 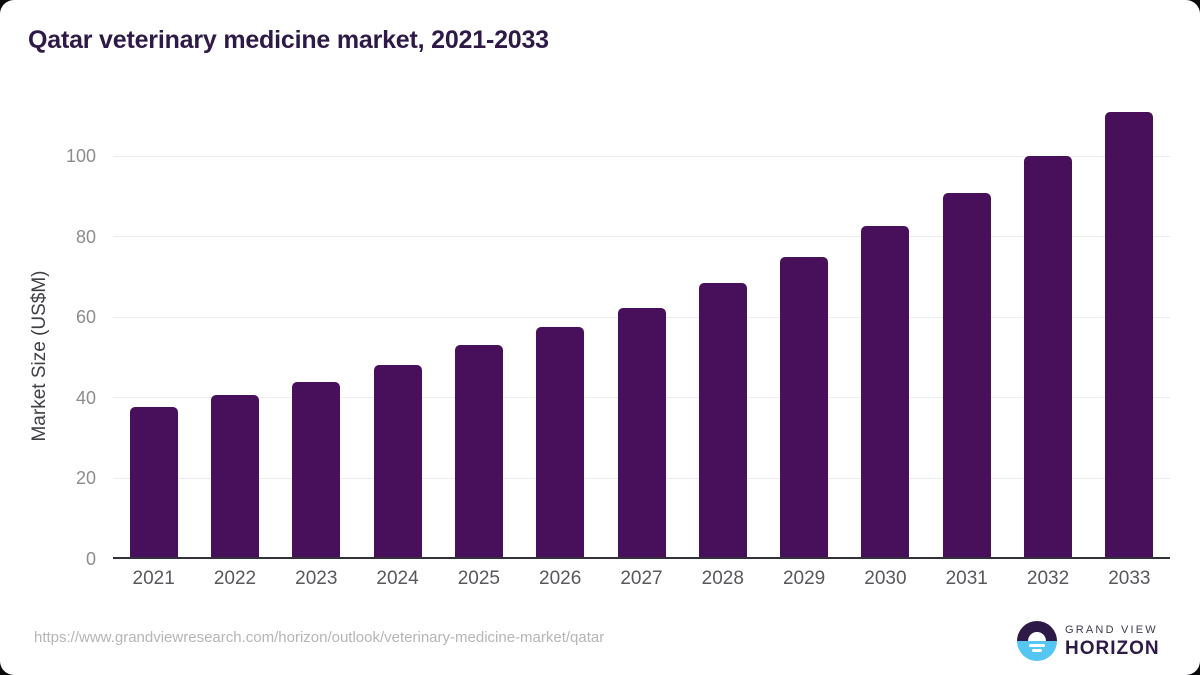 What do you see at coordinates (153, 483) in the screenshot?
I see `bar-2021` at bounding box center [153, 483].